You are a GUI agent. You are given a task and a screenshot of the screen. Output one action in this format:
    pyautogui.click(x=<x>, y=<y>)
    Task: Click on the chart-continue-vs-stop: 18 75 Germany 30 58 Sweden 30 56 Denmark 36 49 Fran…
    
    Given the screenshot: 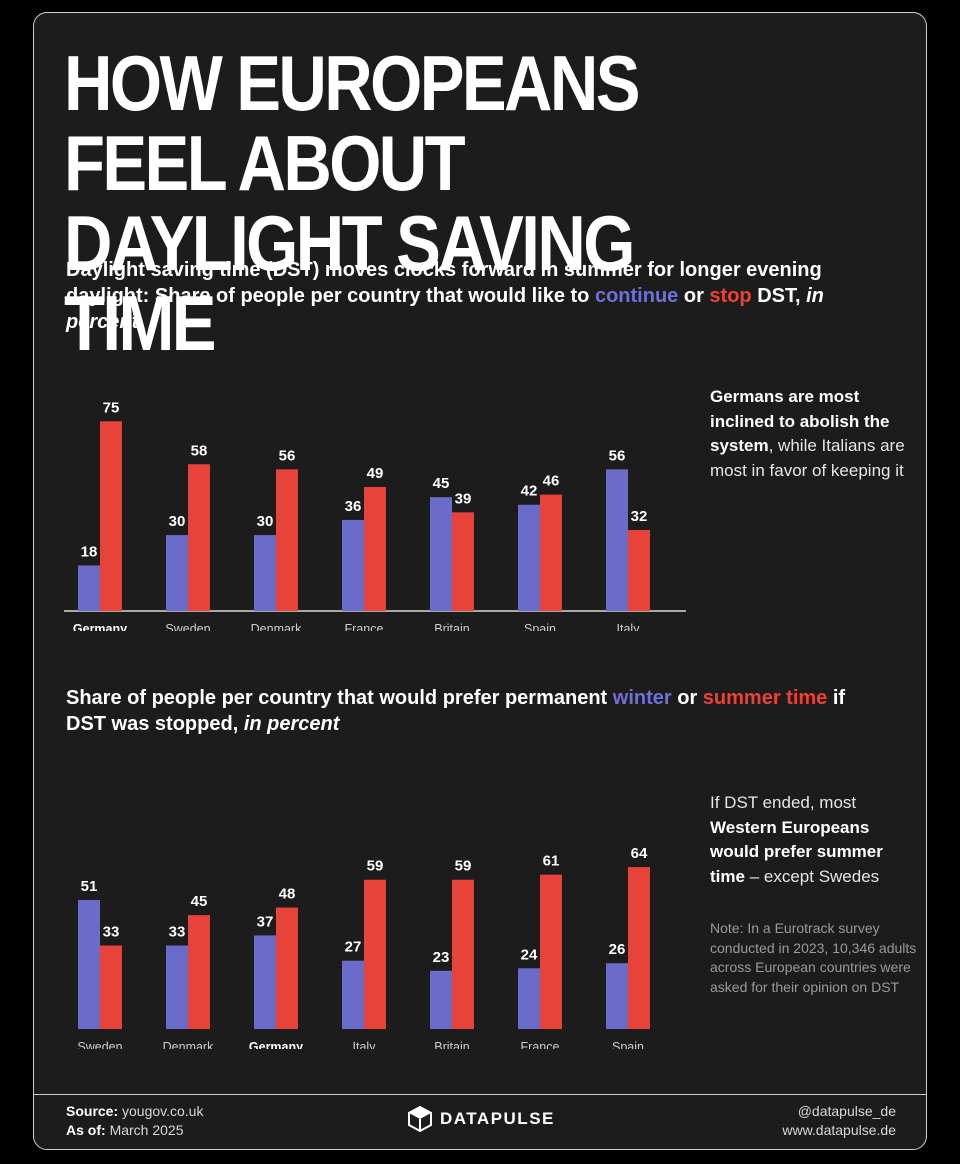 What is the action you would take?
    pyautogui.click(x=375, y=515)
    